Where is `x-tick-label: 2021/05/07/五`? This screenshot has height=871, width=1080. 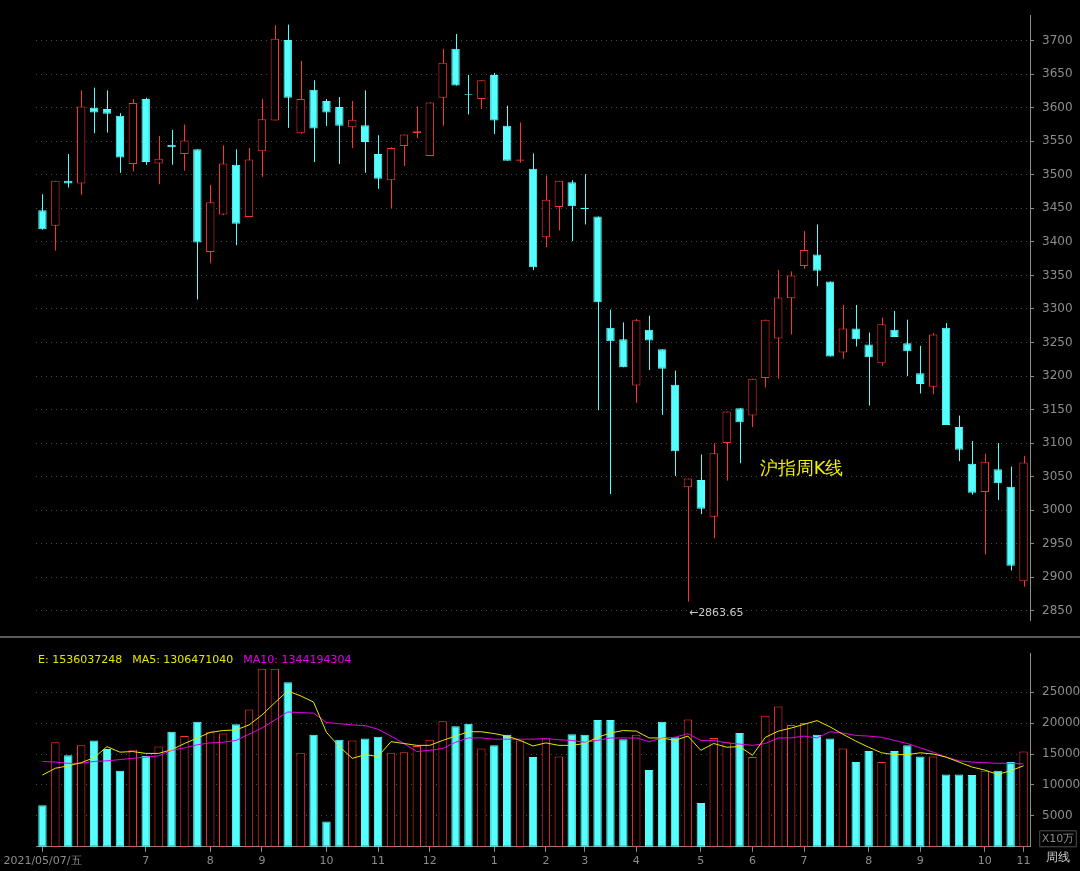
x-tick-label: 2021/05/07/五 is located at coordinates (42, 861).